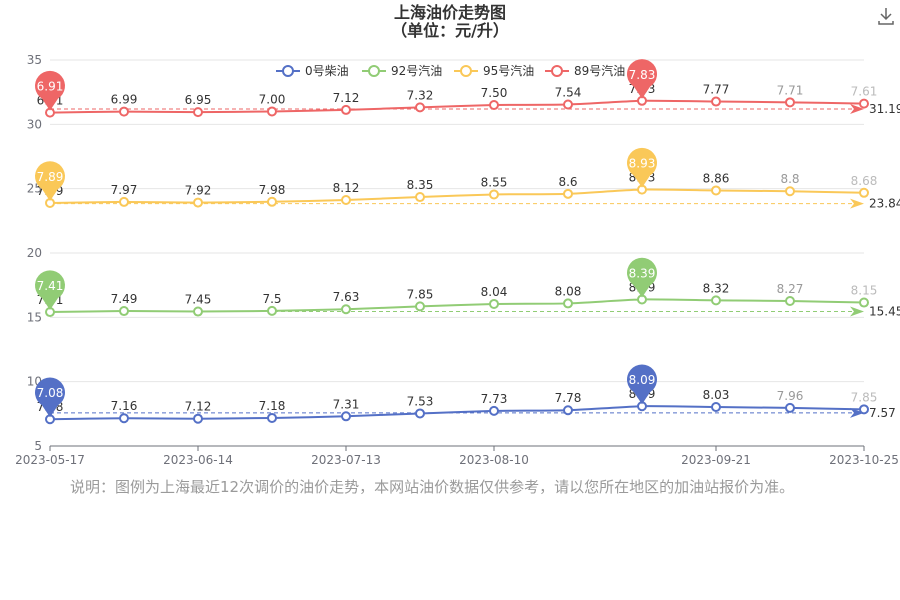  Describe the element at coordinates (50, 460) in the screenshot. I see `x-tick-label: 2023-05-17` at that location.